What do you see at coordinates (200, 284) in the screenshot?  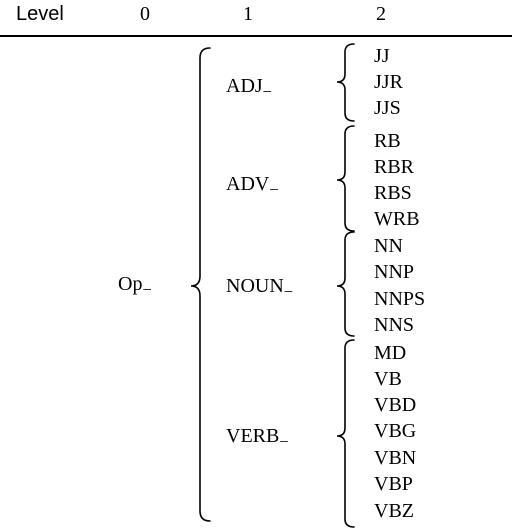 I see `level1-brace` at bounding box center [200, 284].